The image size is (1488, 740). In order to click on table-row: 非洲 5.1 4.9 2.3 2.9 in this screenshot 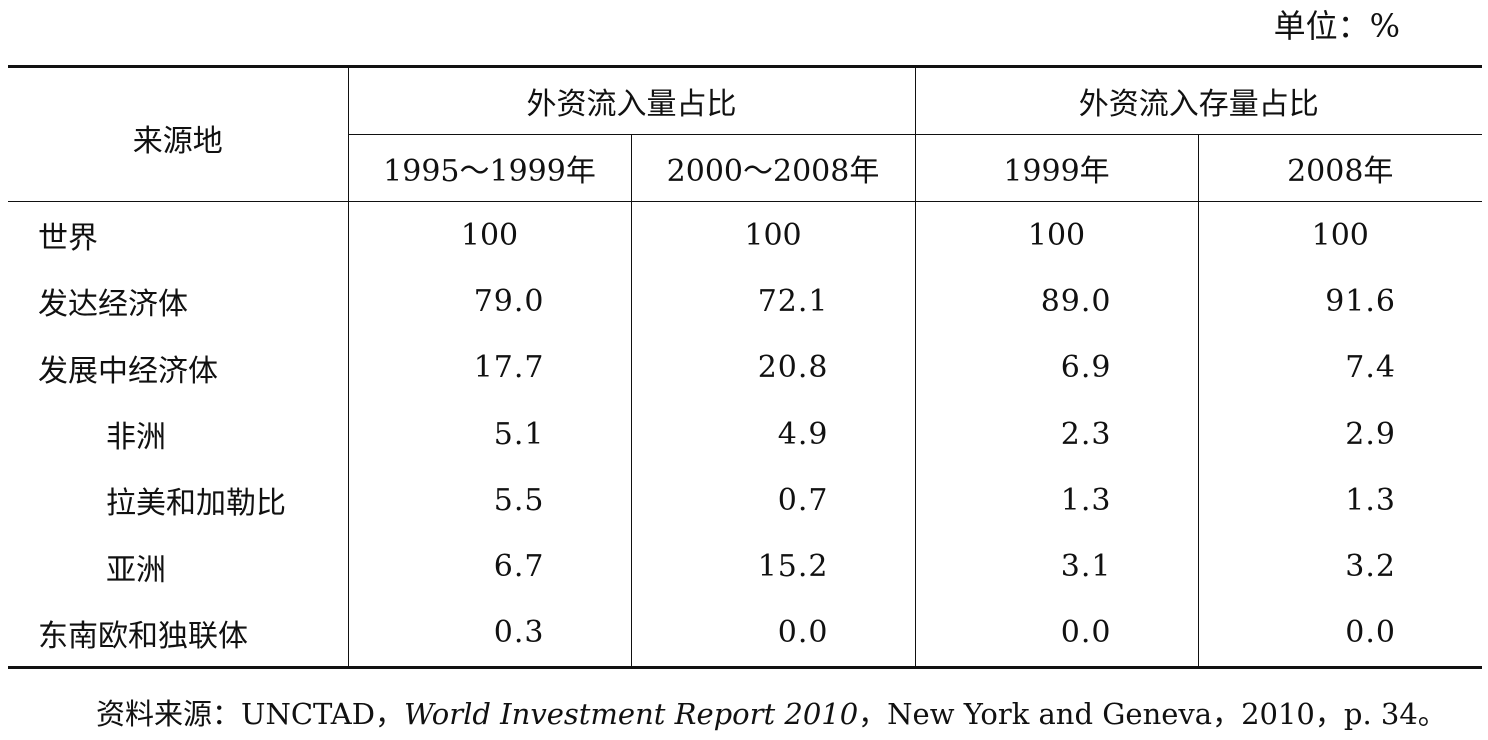, I will do `click(745, 434)`.